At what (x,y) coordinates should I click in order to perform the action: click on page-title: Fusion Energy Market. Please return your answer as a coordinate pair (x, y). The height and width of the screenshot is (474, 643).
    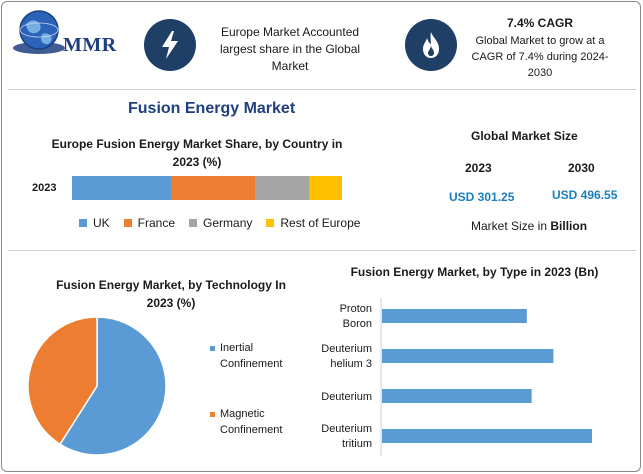
    Looking at the image, I should click on (212, 108).